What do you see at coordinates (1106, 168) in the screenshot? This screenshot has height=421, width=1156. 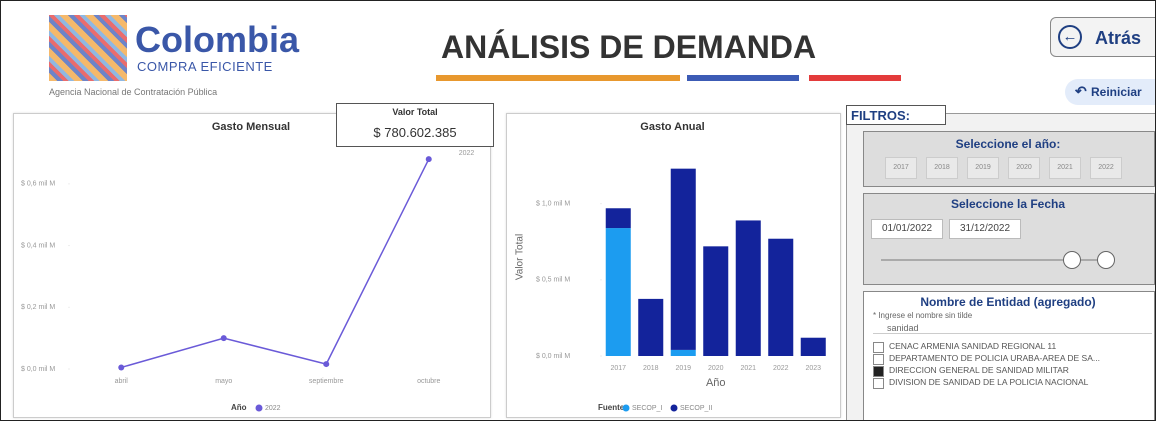 I see `year-option: 2022` at bounding box center [1106, 168].